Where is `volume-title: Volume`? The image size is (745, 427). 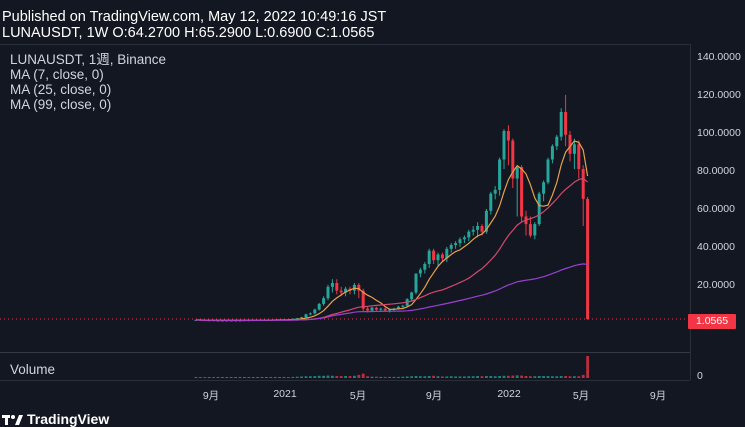 volume-title: Volume is located at coordinates (33, 369).